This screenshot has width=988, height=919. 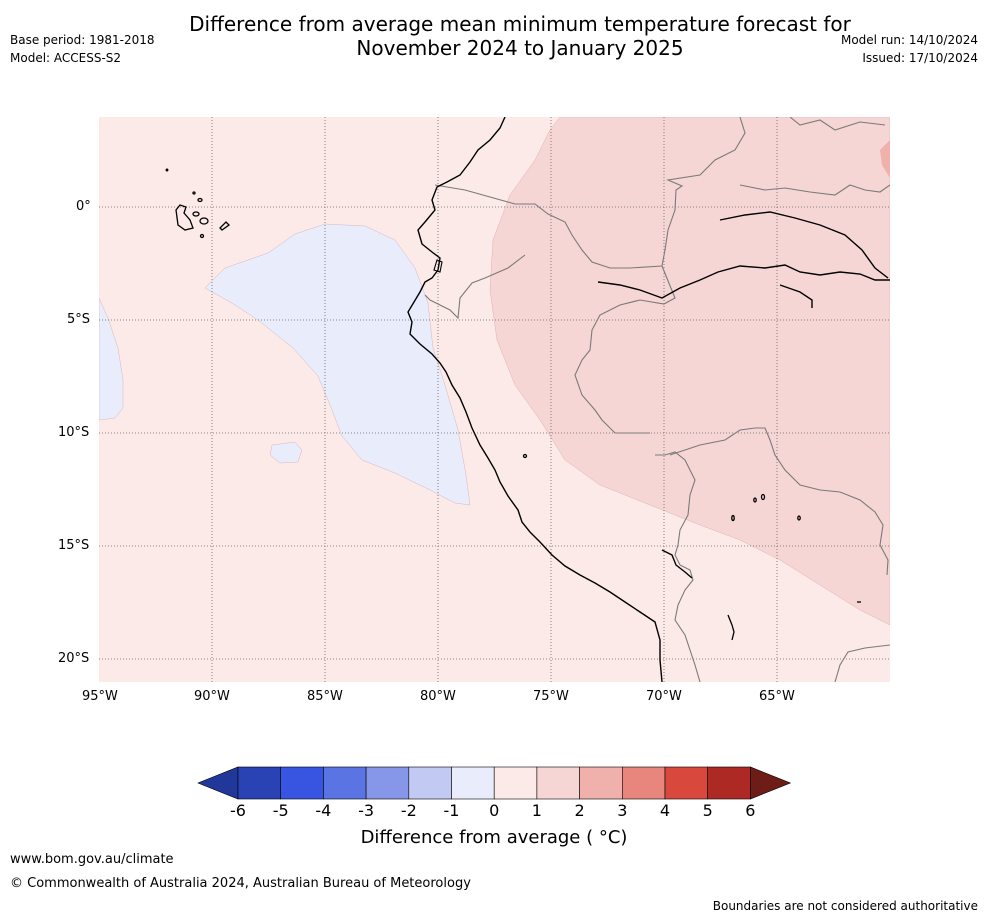 I want to click on colorbar-extend-low, so click(x=218, y=783).